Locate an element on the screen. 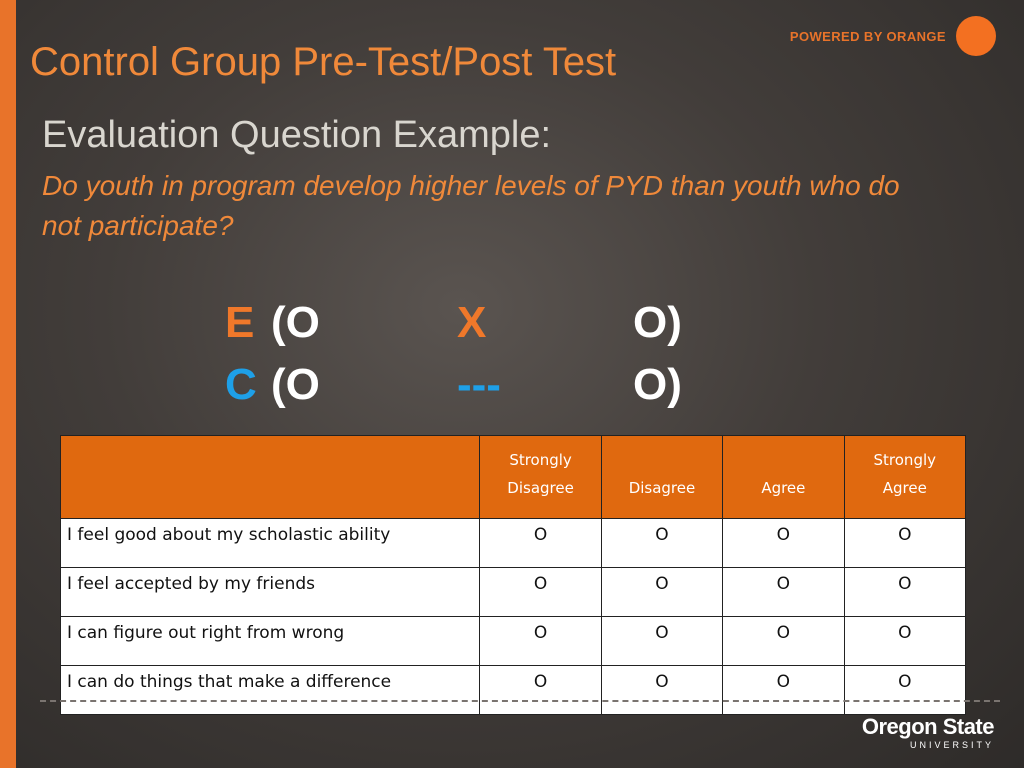 This screenshot has width=1024, height=768. university-name: Oregon State is located at coordinates (928, 726).